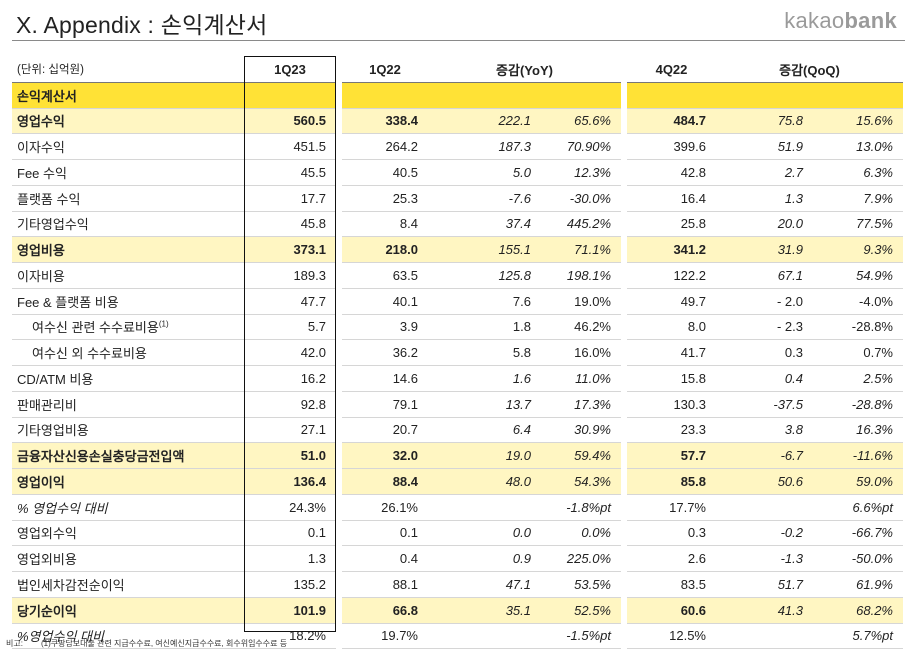  I want to click on value-qoq-change: 31.9, so click(764, 249).